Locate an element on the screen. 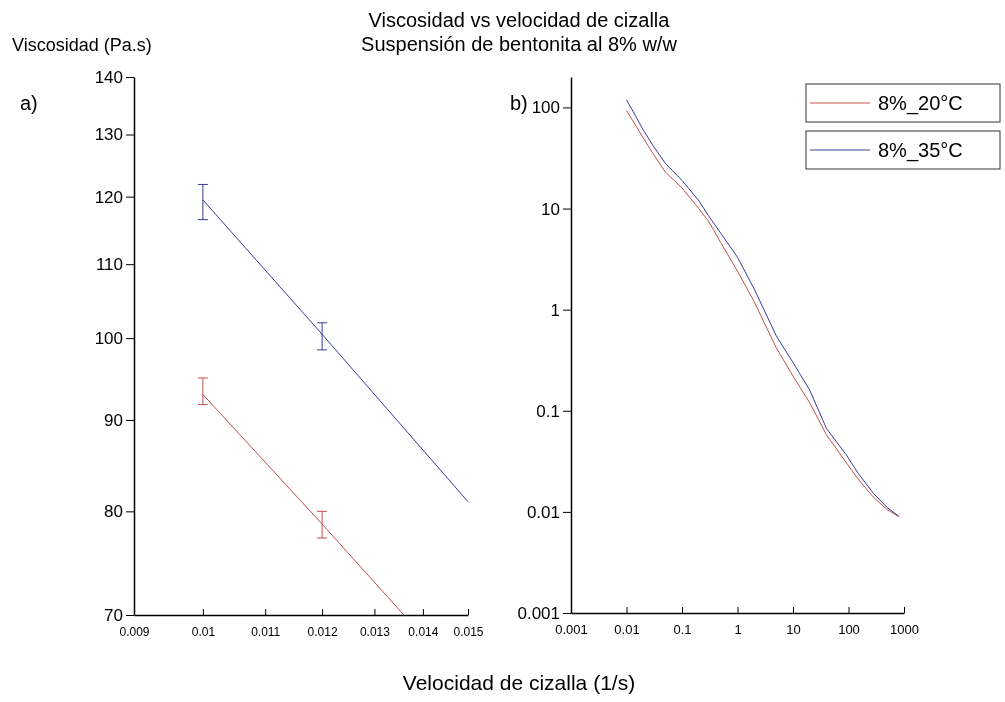  x-tick-label: 10 is located at coordinates (793, 630).